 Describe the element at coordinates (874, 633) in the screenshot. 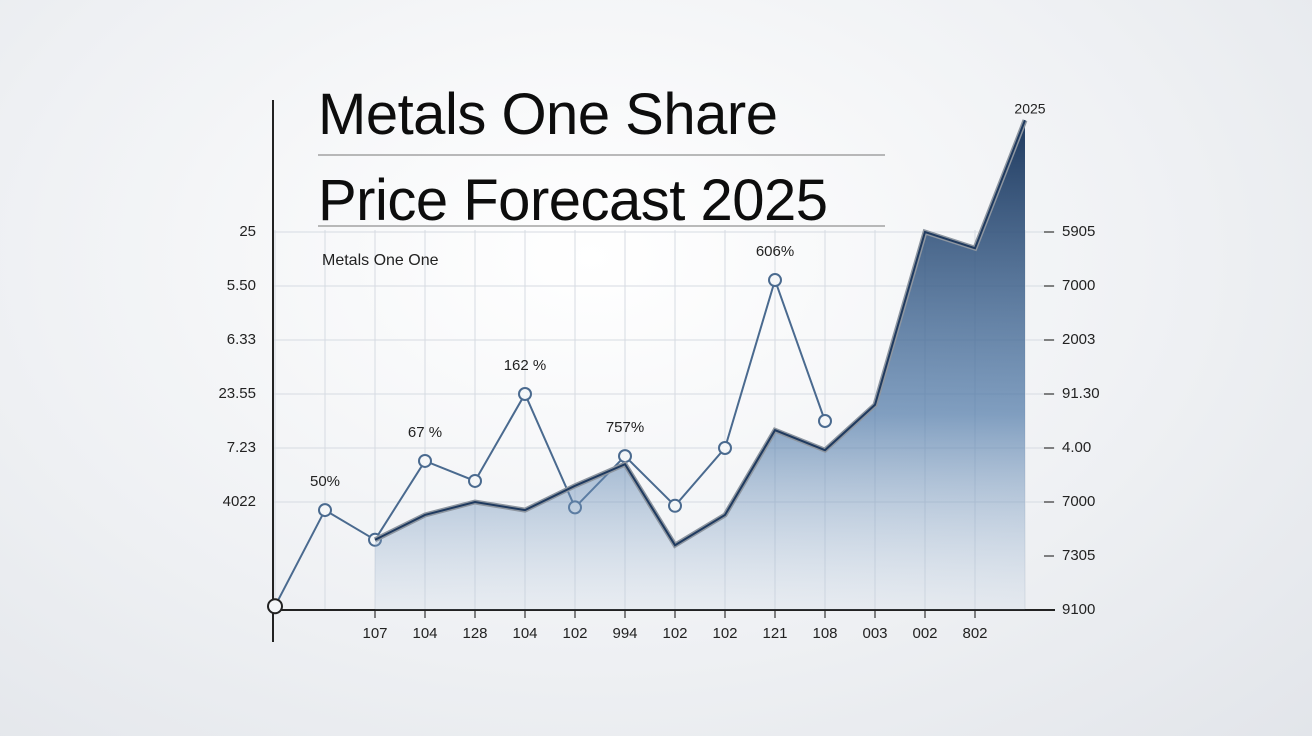

I see `x-tick-label: 003` at that location.